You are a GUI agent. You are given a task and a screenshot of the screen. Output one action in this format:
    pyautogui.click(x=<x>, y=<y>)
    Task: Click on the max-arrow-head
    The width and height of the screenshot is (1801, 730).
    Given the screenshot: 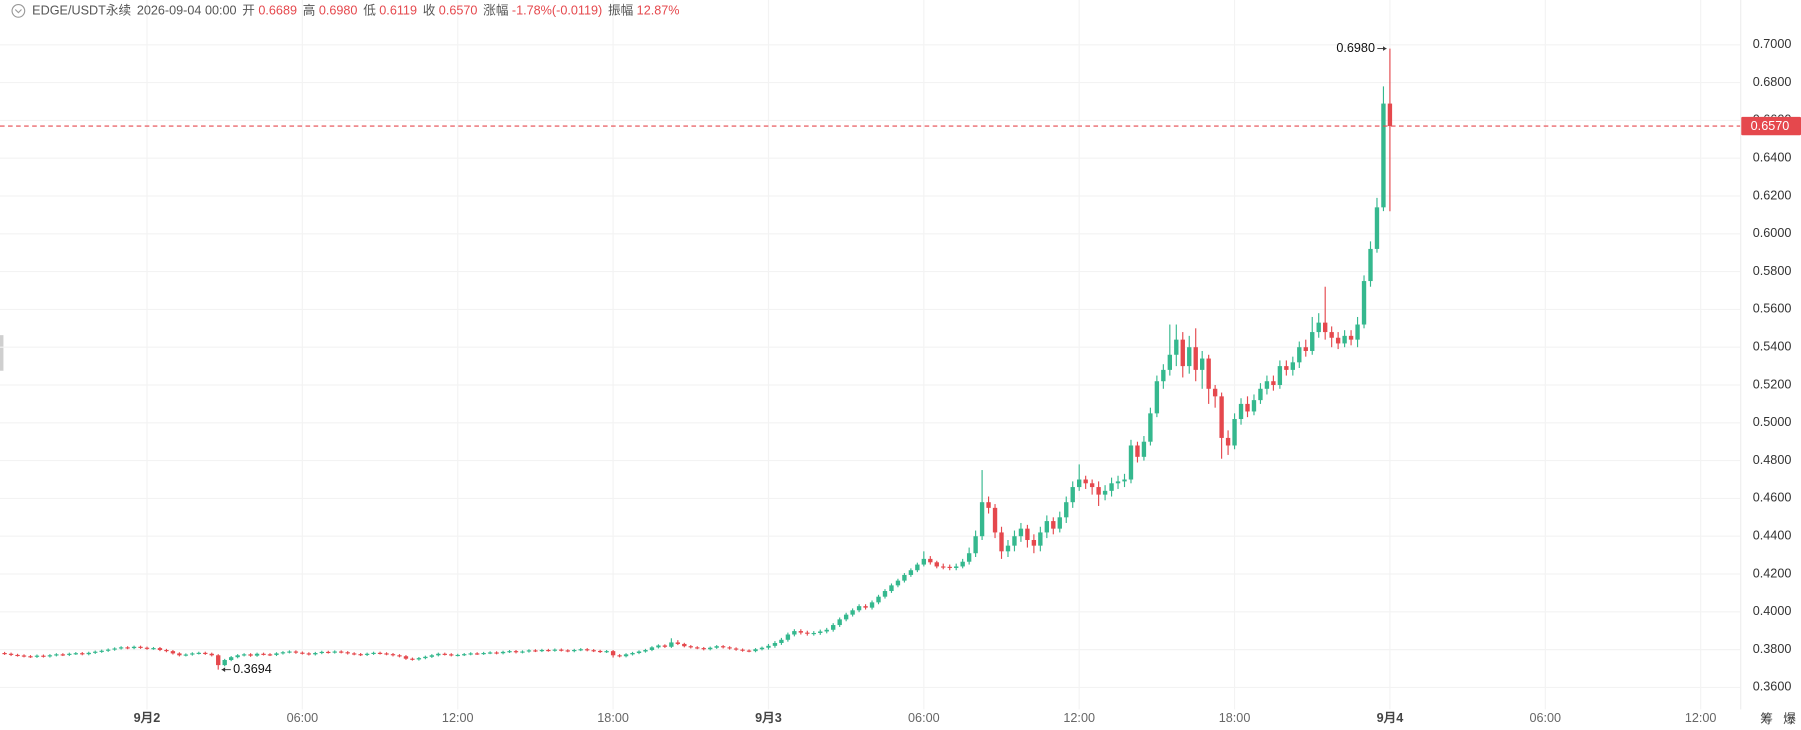 What is the action you would take?
    pyautogui.click(x=1385, y=48)
    